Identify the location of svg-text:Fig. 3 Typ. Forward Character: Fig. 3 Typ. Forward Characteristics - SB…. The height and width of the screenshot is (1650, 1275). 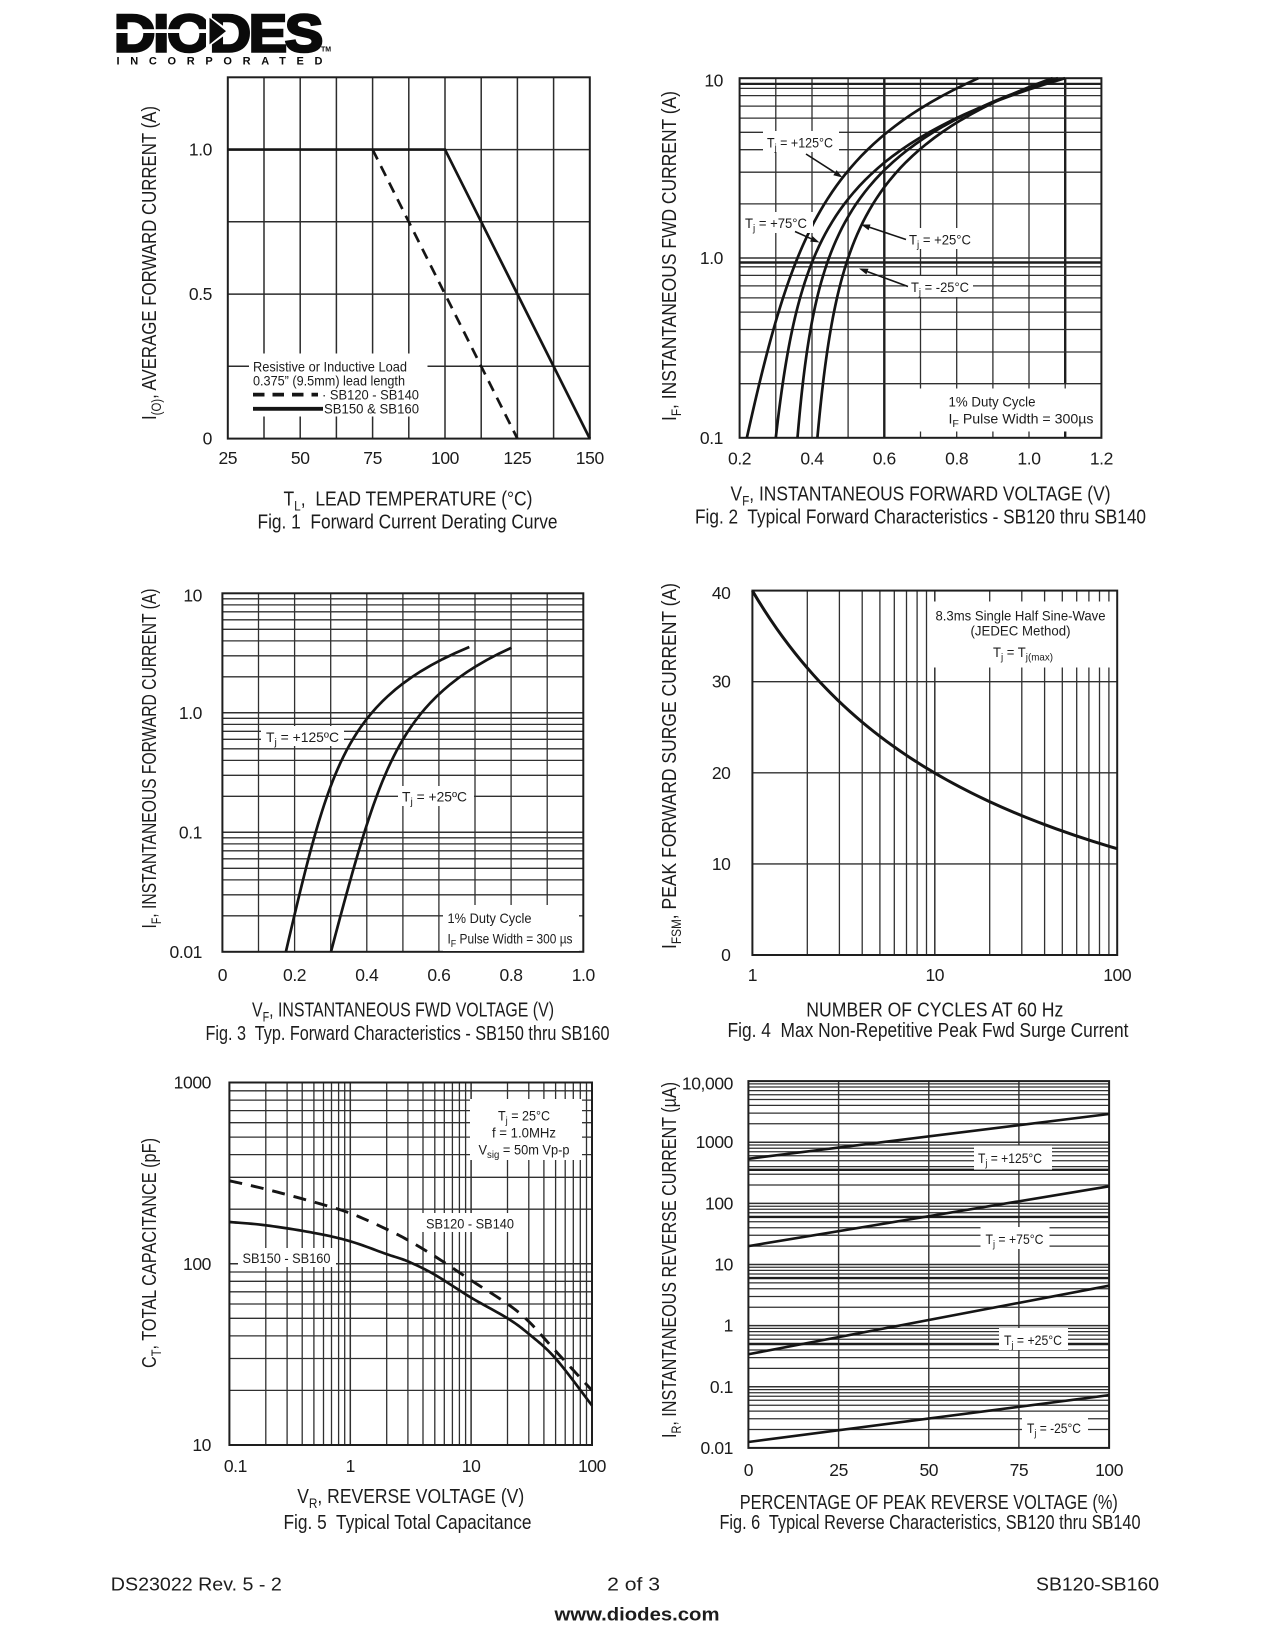
(408, 1034).